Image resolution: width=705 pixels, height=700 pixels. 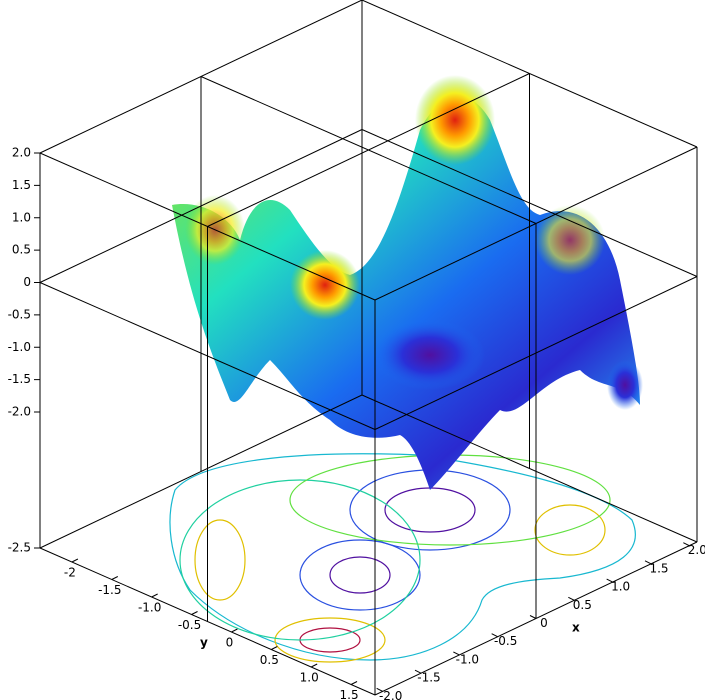 I want to click on box-edge, so click(x=368, y=150).